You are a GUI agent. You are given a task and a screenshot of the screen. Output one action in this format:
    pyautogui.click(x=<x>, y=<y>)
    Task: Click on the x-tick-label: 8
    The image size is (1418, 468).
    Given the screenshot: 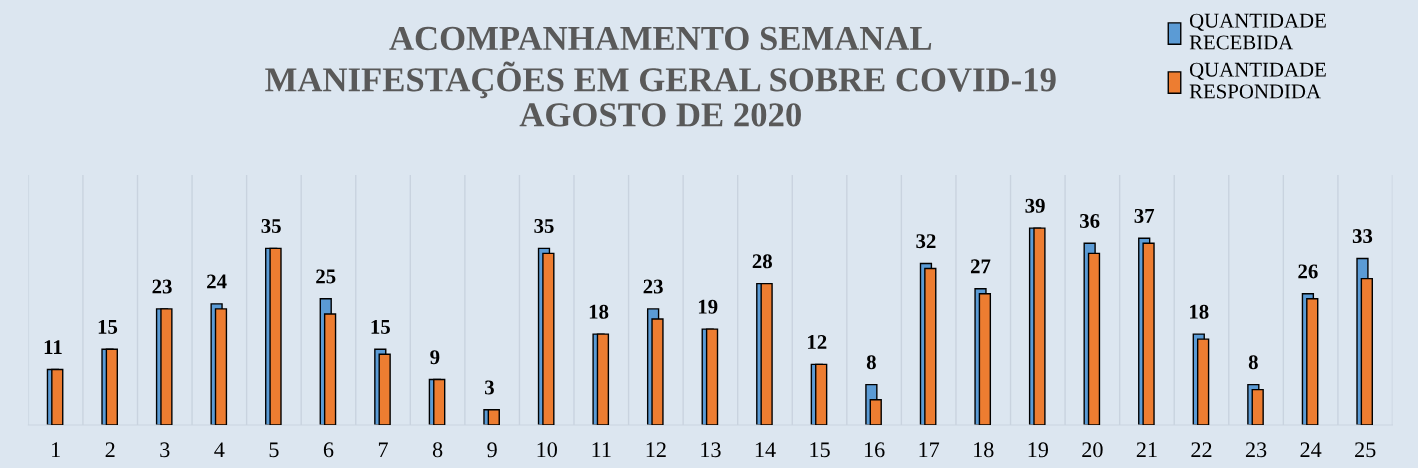 What is the action you would take?
    pyautogui.click(x=437, y=450)
    